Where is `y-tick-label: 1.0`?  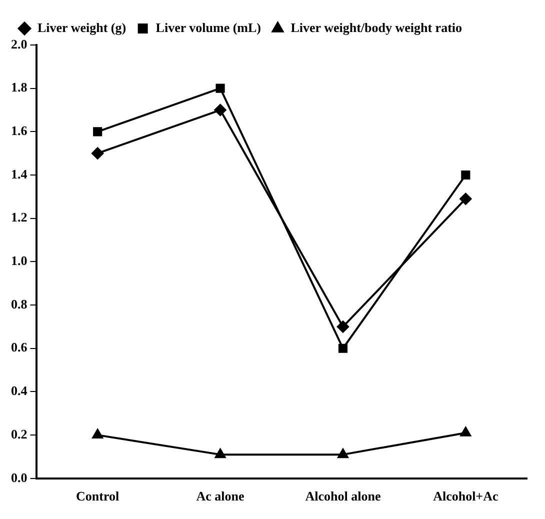 y-tick-label: 1.0 is located at coordinates (19, 260).